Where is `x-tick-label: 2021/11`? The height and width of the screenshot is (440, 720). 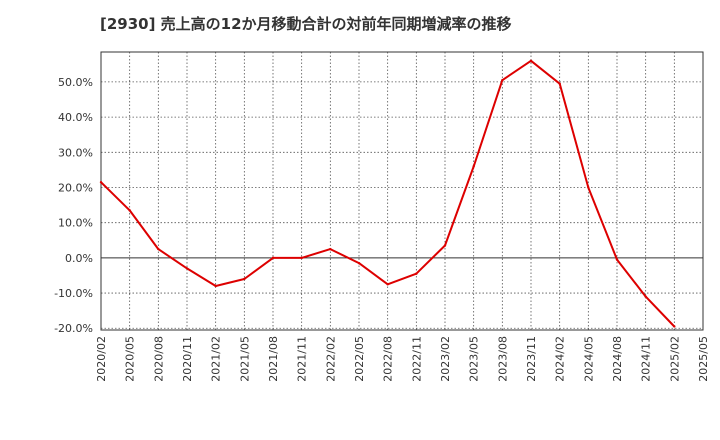 x-tick-label: 2021/11 is located at coordinates (302, 359).